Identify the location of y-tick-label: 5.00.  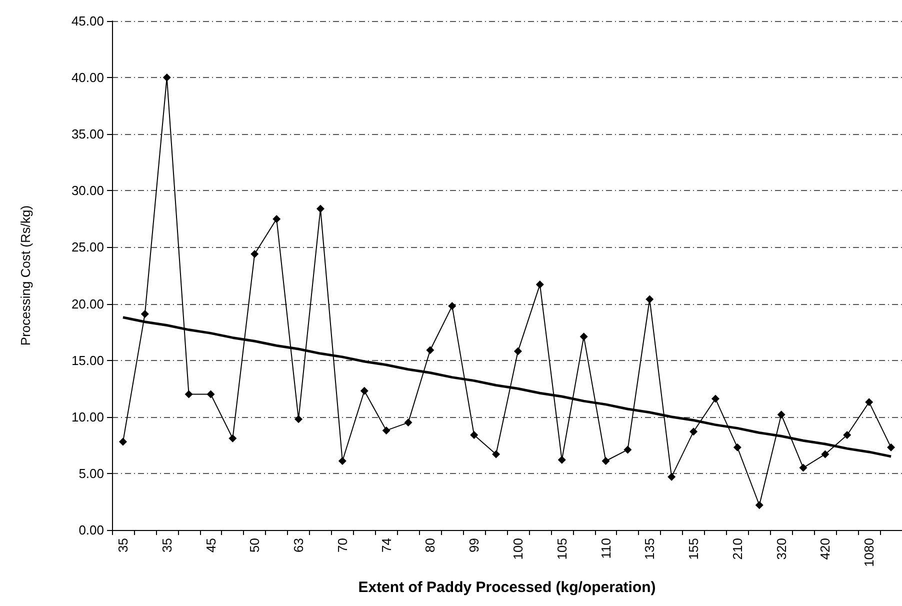
(91, 473).